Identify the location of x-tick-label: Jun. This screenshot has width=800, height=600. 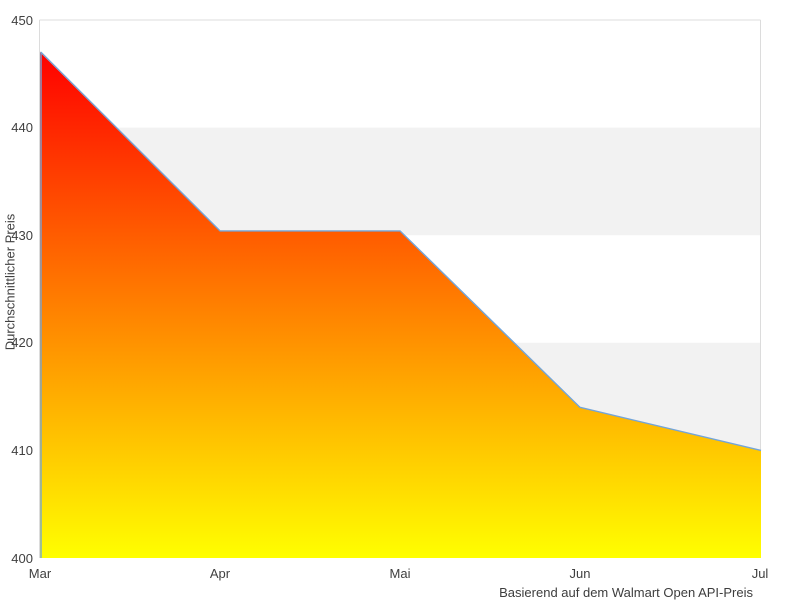
(580, 573).